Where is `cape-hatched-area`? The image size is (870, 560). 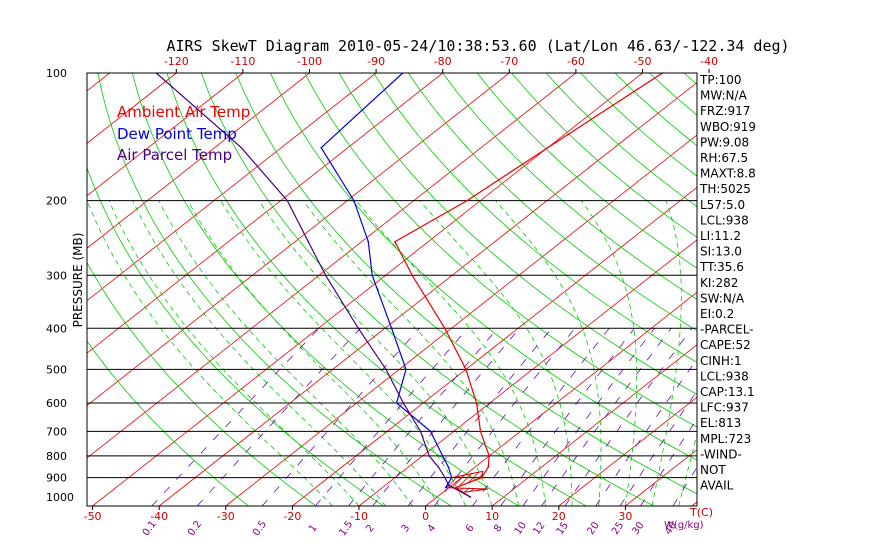
cape-hatched-area is located at coordinates (466, 481).